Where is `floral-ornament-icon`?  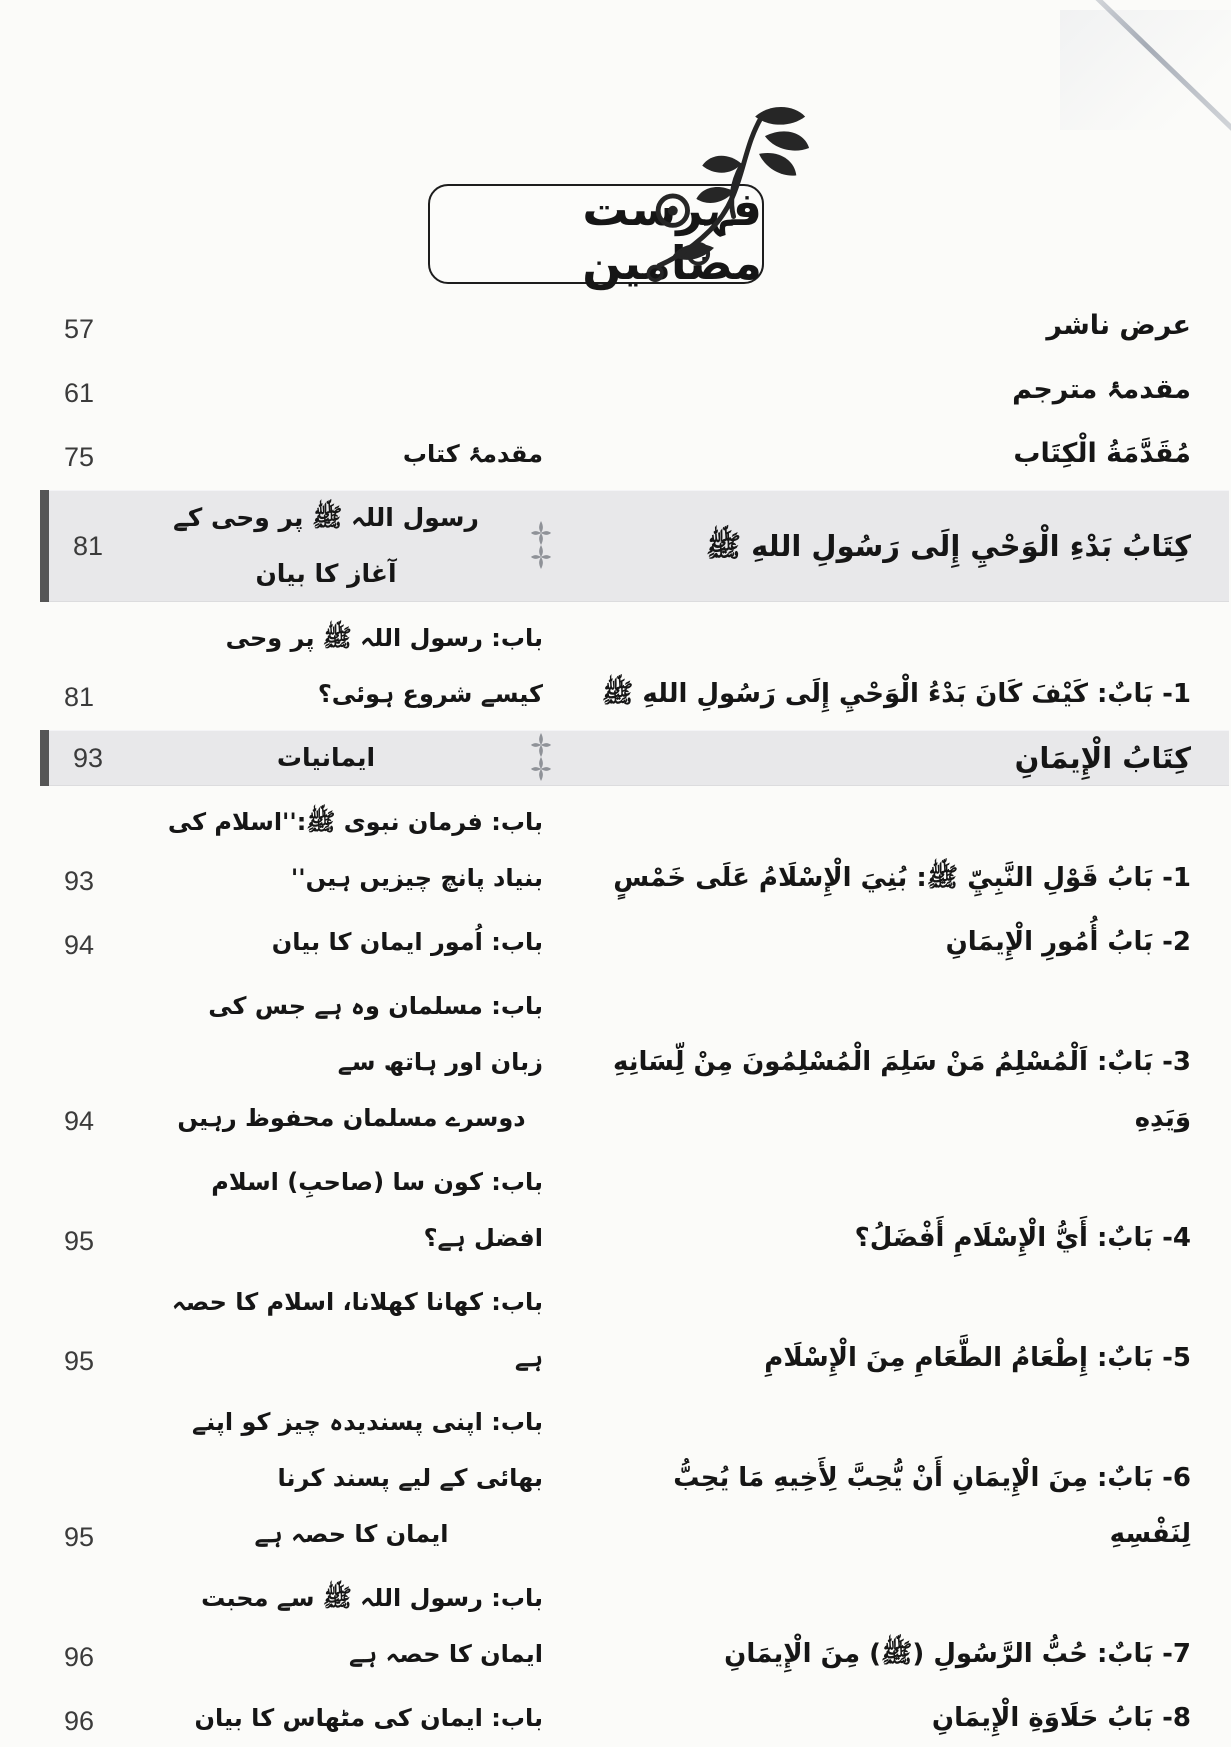
floral-ornament-icon is located at coordinates (728, 194).